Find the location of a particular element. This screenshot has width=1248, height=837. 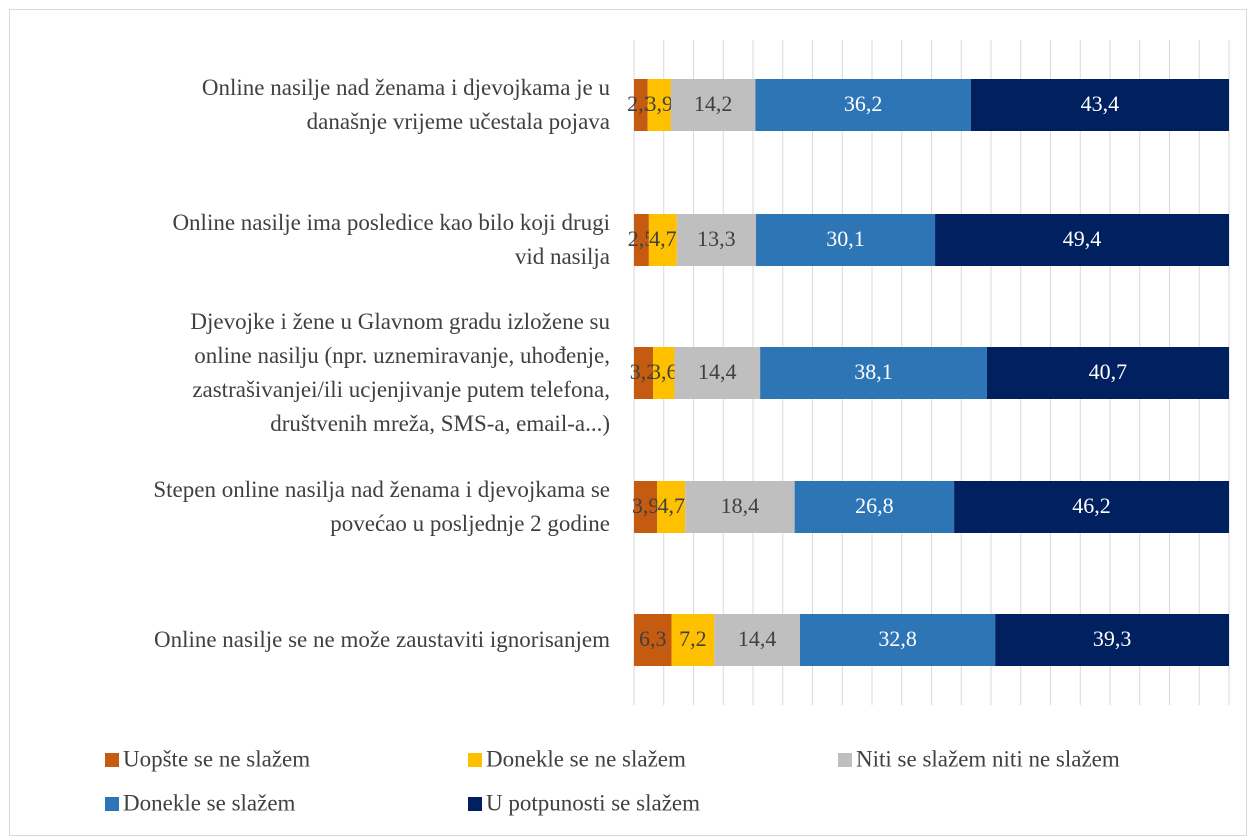

data-label: 49,4 is located at coordinates (1082, 238).